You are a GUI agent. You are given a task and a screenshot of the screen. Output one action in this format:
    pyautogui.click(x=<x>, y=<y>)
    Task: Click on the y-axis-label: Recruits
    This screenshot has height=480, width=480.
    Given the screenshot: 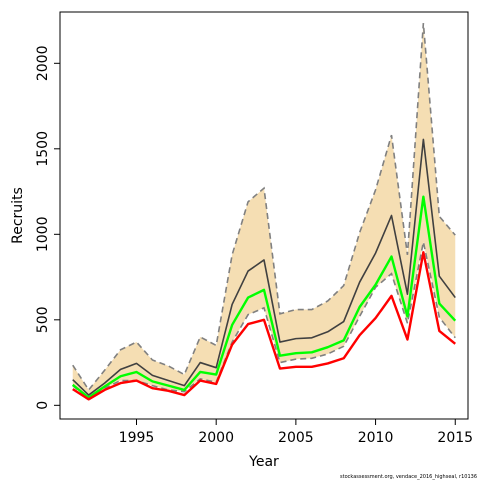 What is the action you would take?
    pyautogui.click(x=18, y=215)
    